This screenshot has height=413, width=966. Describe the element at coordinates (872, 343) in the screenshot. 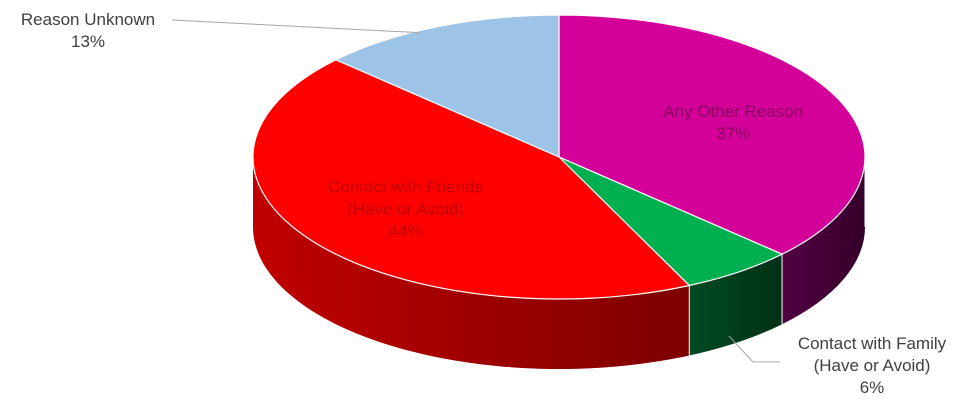

I see `category-label-contact-with-family-have-or-avoid-1: Contact with Family` at that location.